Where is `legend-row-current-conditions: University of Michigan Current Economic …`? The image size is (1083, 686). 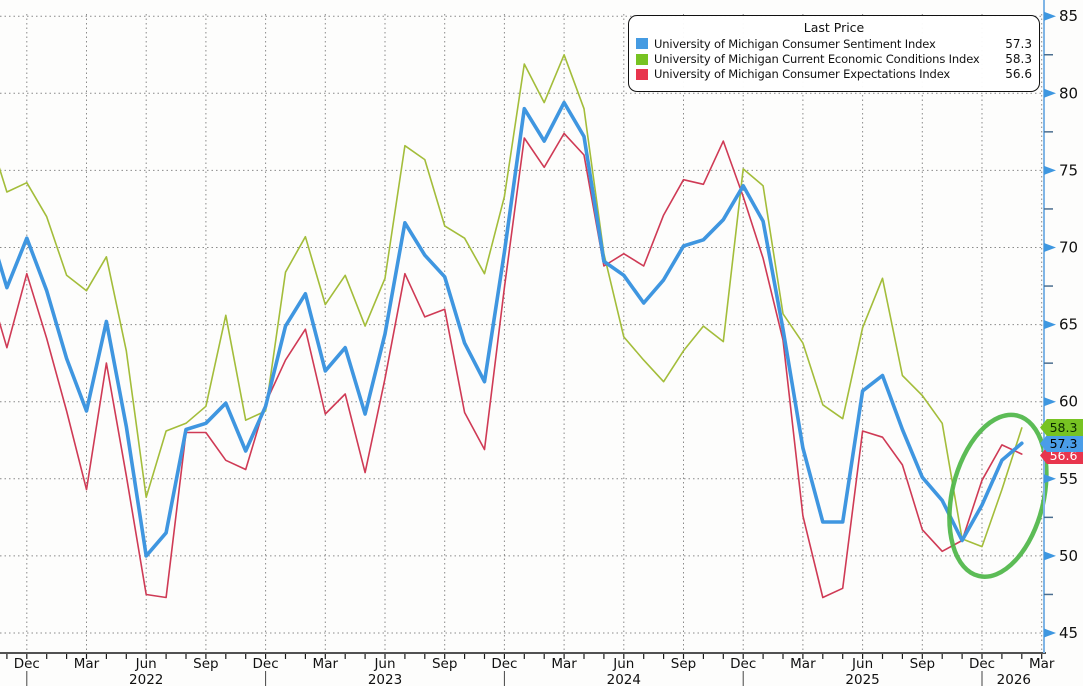
legend-row-current-conditions: University of Michigan Current Economic … is located at coordinates (834, 58).